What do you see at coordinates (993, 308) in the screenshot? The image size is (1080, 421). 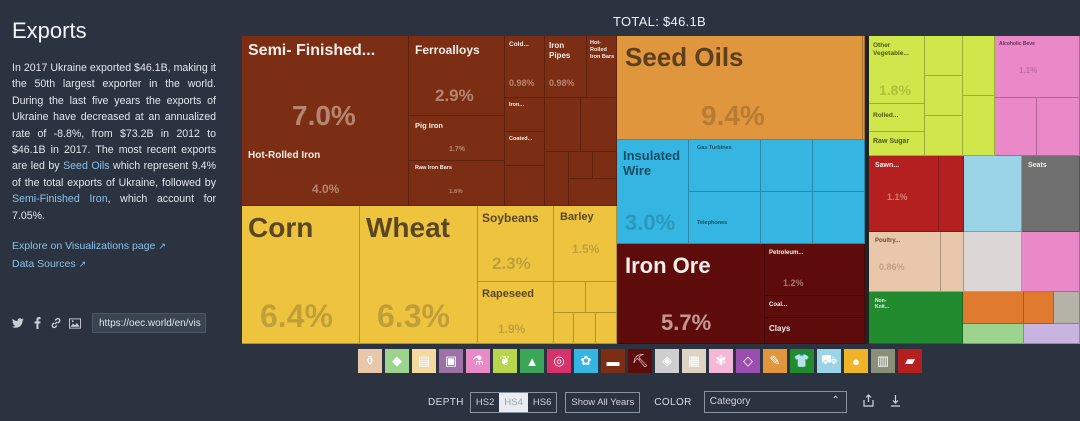 I see `tile-plastics` at bounding box center [993, 308].